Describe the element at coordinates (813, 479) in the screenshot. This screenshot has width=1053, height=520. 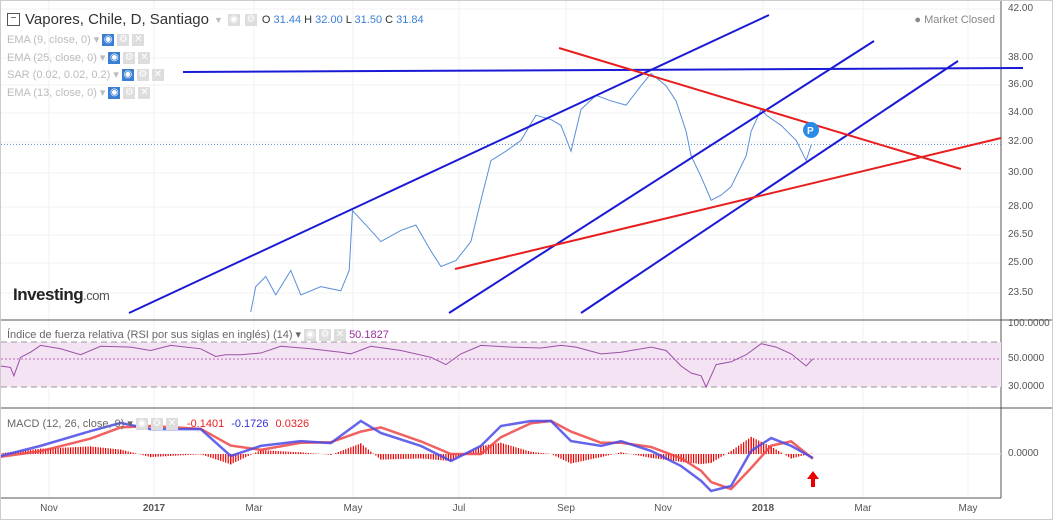
I see `up-arrow-icon` at that location.